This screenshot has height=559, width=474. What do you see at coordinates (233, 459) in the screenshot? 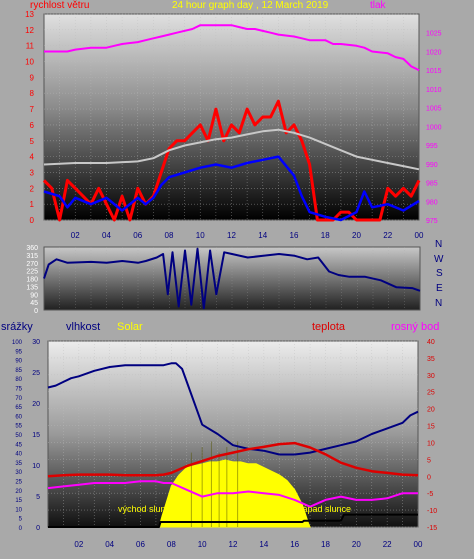
I see `temperature-line` at bounding box center [233, 459].